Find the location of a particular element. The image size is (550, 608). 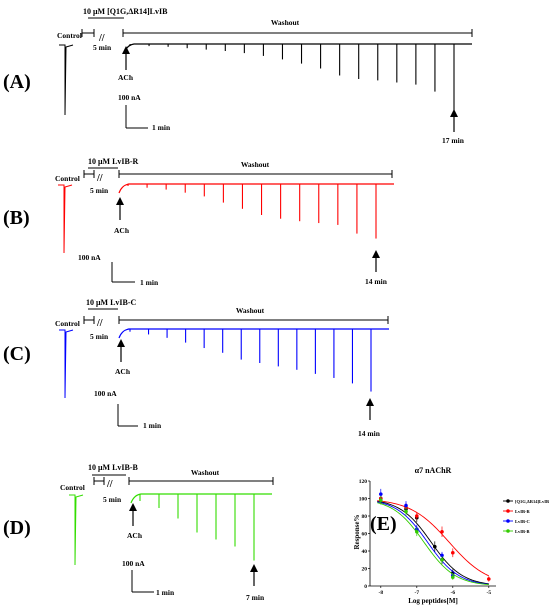

panel-a-label: (A) is located at coordinates (17, 82).